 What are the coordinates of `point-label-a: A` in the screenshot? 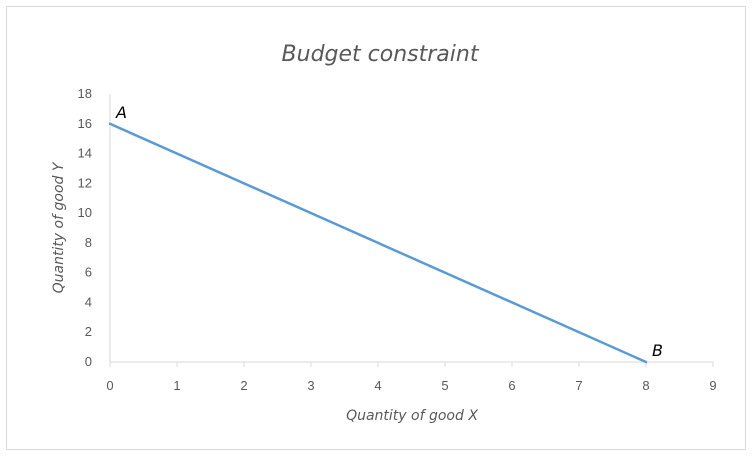 It's located at (121, 112).